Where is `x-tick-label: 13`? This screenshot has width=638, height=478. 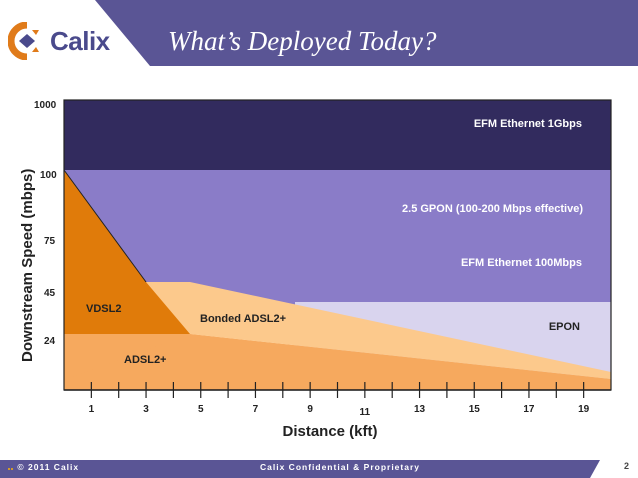 x-tick-label: 13 is located at coordinates (420, 409).